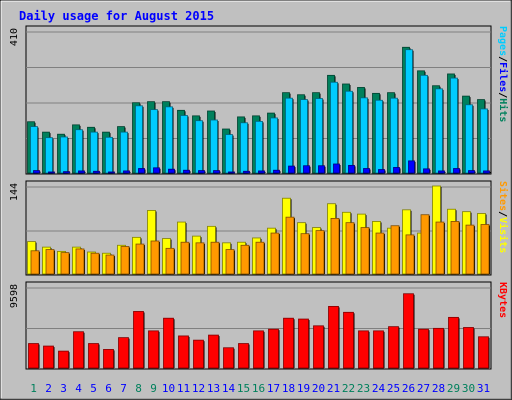 This screenshot has height=400, width=512. Describe the element at coordinates (138, 388) in the screenshot. I see `day-label: 8` at that location.